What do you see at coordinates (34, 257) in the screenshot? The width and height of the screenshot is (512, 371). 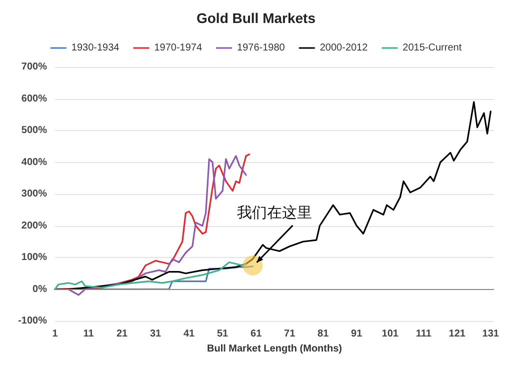 I see `y-tick-label: 100%` at bounding box center [34, 257].